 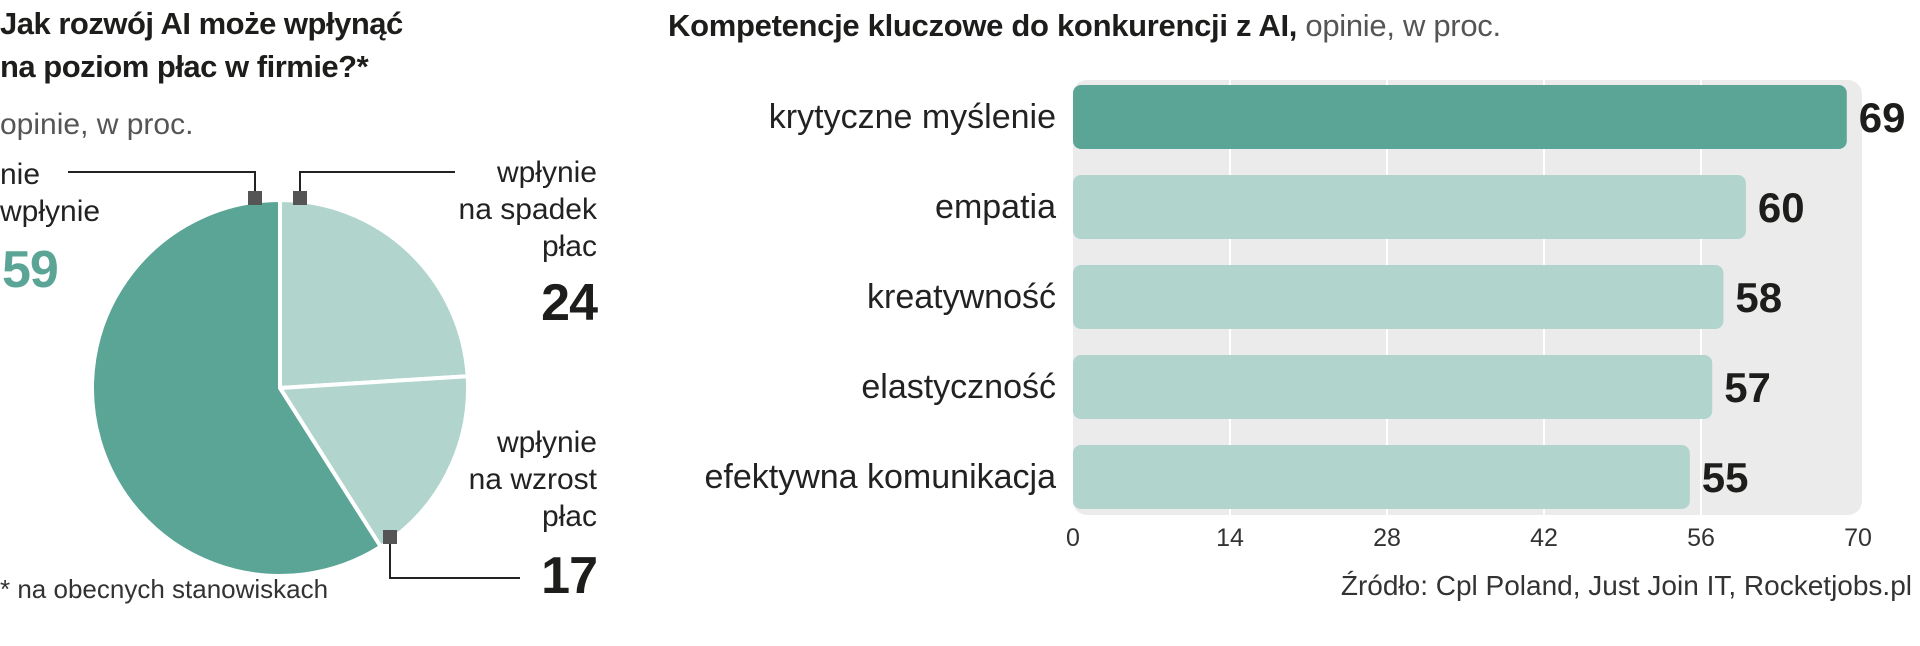 What do you see at coordinates (1725, 477) in the screenshot?
I see `bar-value-label: 55` at bounding box center [1725, 477].